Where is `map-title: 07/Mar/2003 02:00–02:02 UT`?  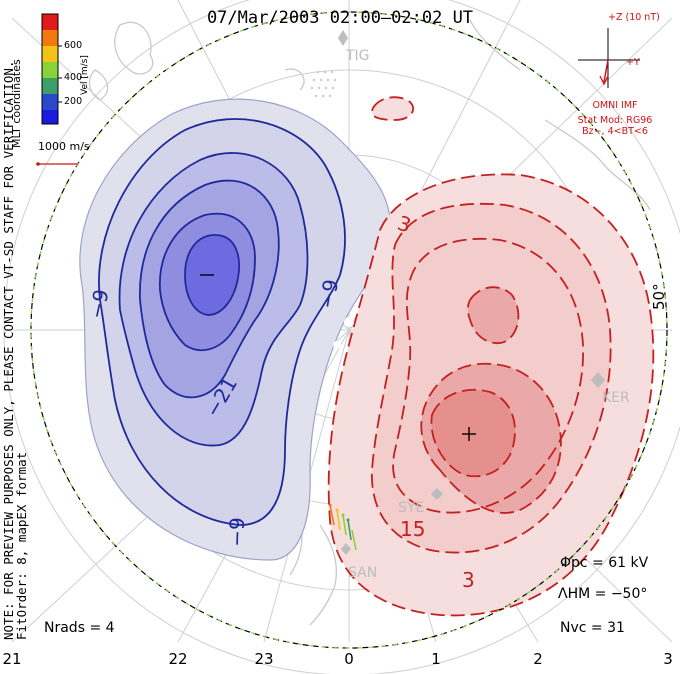
map-title: 07/Mar/2003 02:00–02:02 UT is located at coordinates (340, 18).